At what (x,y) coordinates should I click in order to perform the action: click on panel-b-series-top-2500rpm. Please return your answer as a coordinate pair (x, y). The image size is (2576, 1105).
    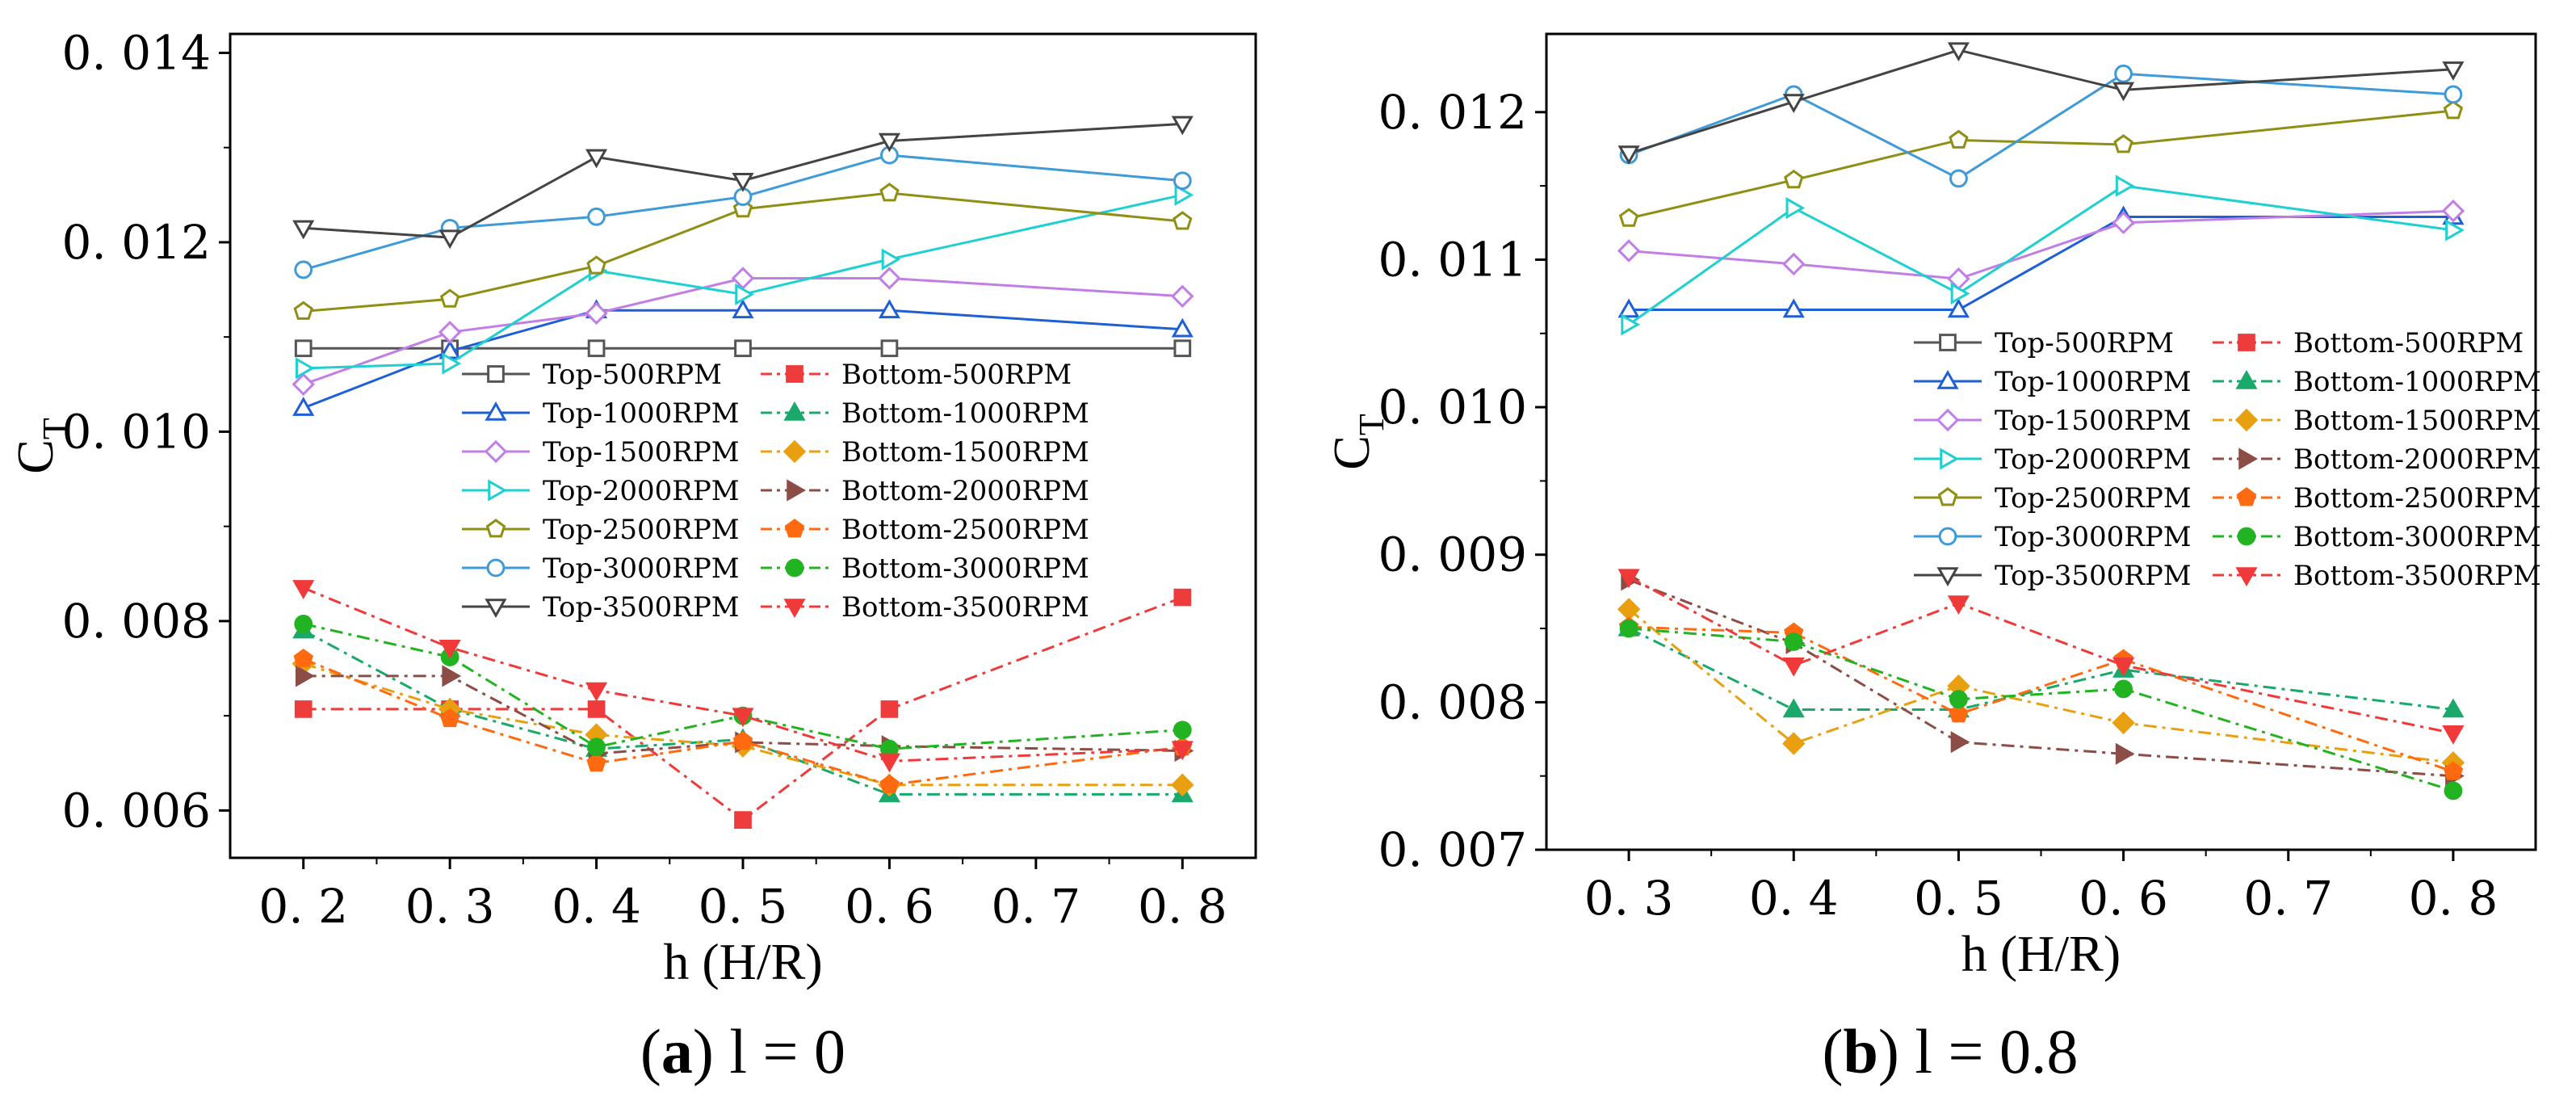
    Looking at the image, I should click on (2041, 163).